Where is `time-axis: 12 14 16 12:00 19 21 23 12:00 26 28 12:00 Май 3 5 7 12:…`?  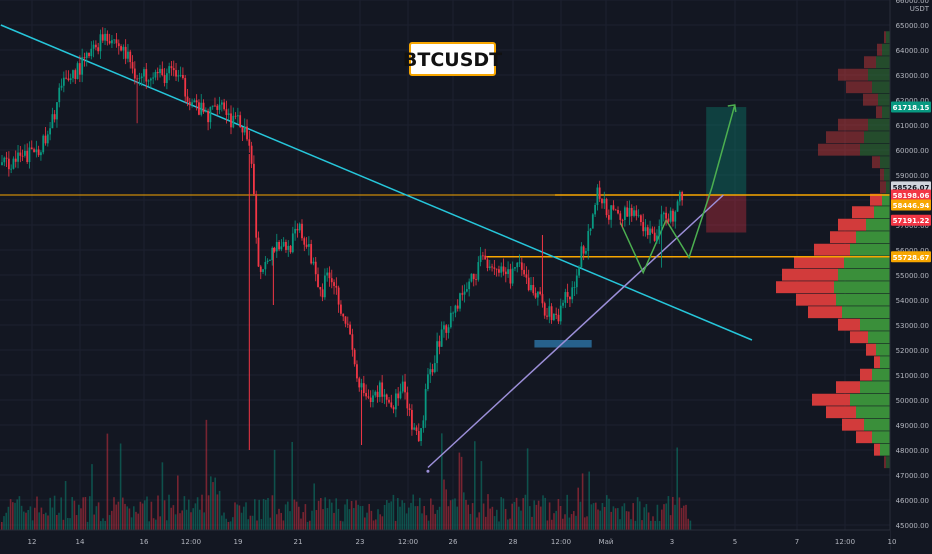
time-axis: 12 14 16 12:00 19 21 23 12:00 26 28 12:00 Май 3 5 7 12:… is located at coordinates (448, 539).